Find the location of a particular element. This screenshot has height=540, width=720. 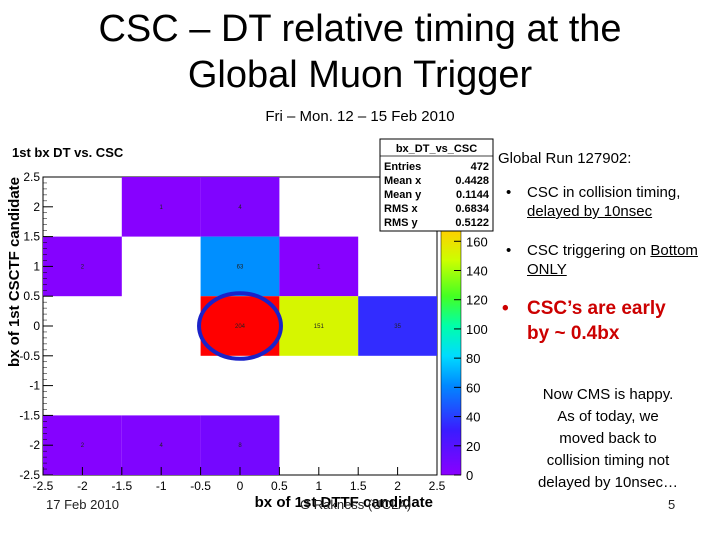

colorbar-tick-label: 140 is located at coordinates (477, 270).